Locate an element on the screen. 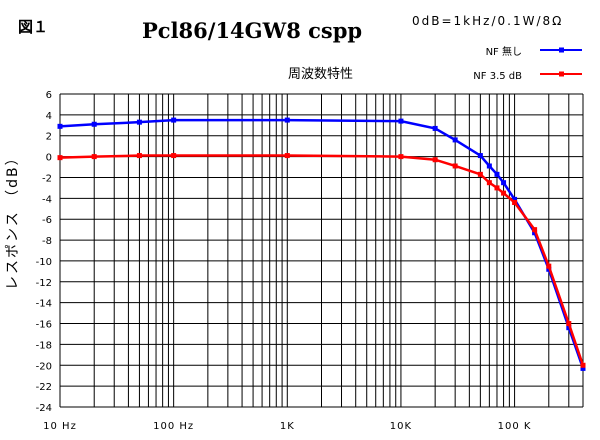 The width and height of the screenshot is (600, 440). y-tick-label: -18 is located at coordinates (44, 345).